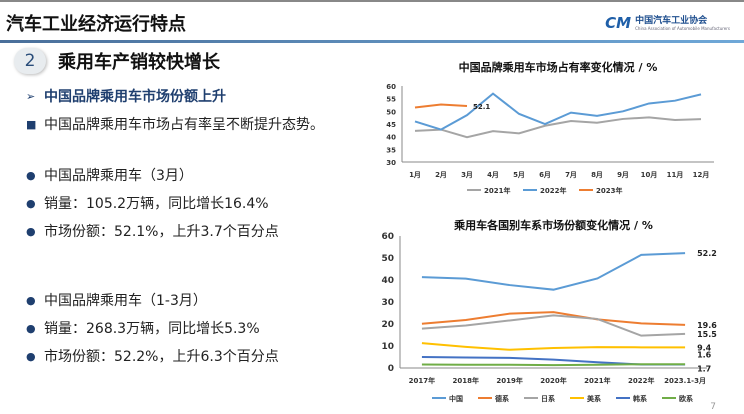  I want to click on bullet-text: 中国品牌乘用车（1-3月）, so click(125, 301).